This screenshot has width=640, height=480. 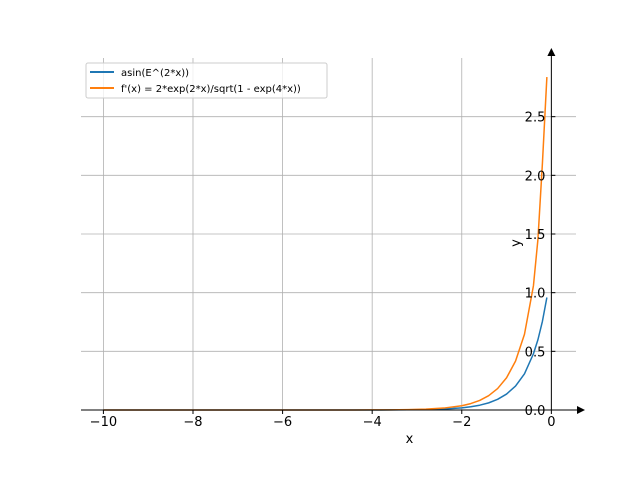 I want to click on y-tick-label: 2.5, so click(x=535, y=118).